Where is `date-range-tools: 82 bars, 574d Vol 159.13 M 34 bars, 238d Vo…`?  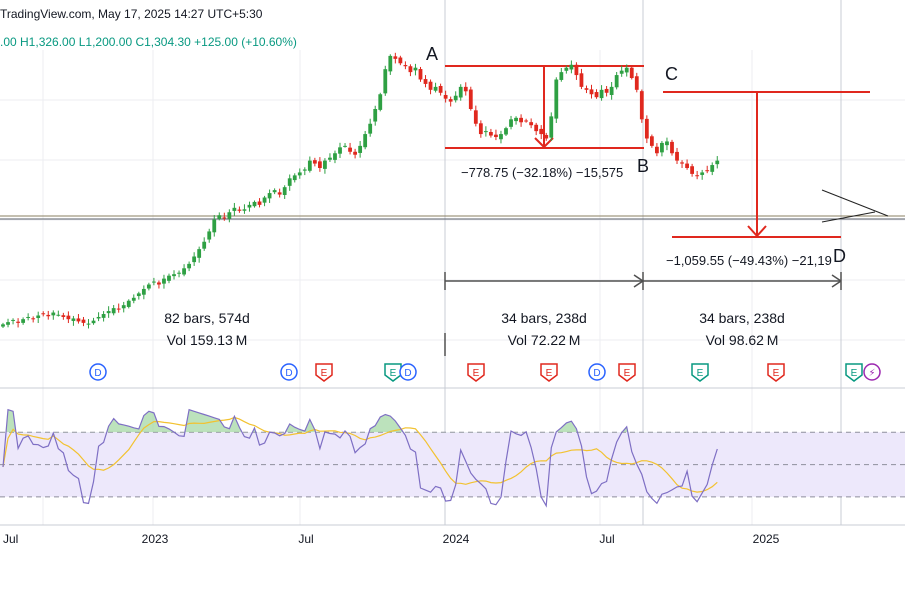
date-range-tools: 82 bars, 574d Vol 159.13 M 34 bars, 238d Vo… is located at coordinates (503, 314).